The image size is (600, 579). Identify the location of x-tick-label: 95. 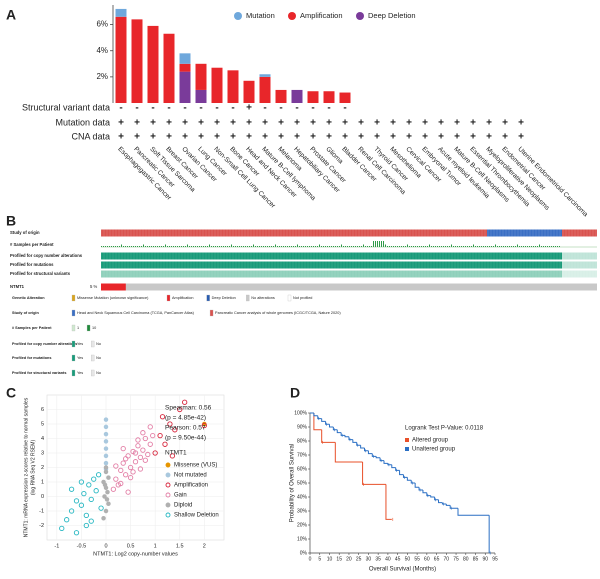
(495, 559).